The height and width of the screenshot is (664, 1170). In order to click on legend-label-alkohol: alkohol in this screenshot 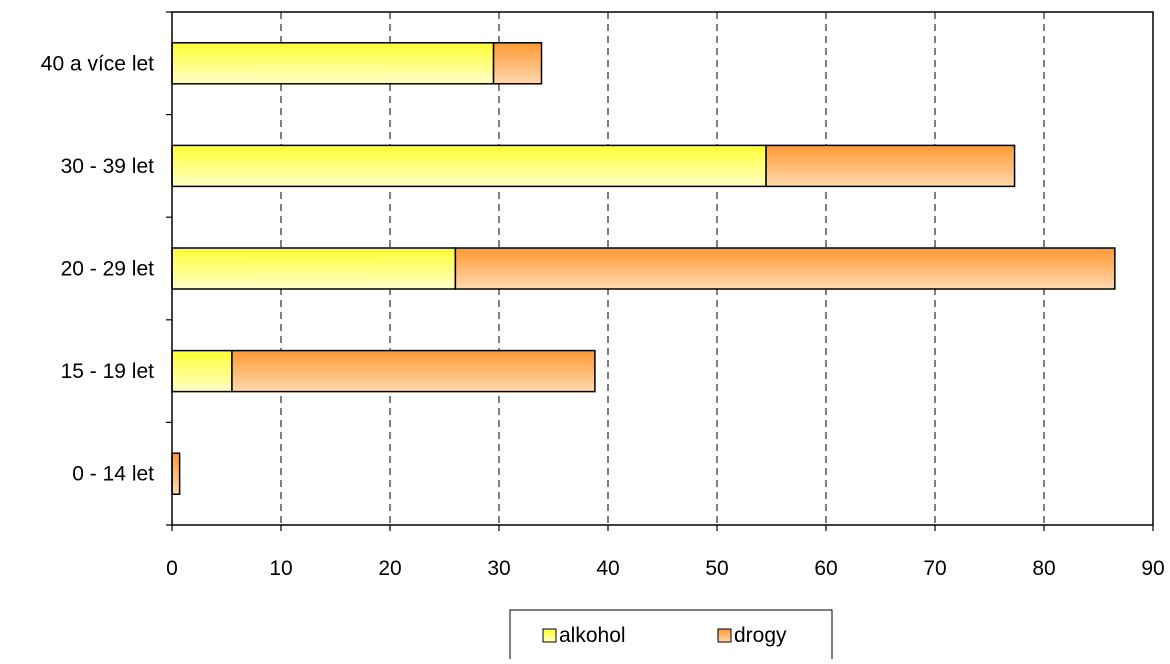, I will do `click(592, 635)`.